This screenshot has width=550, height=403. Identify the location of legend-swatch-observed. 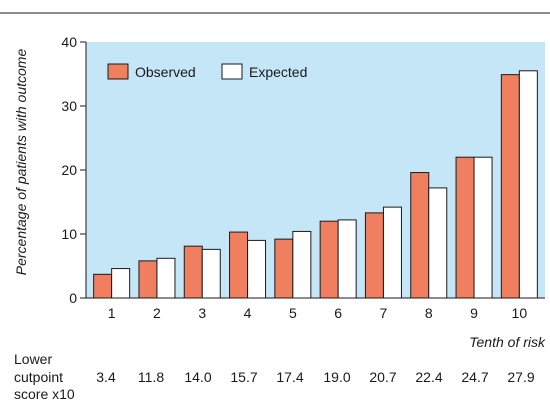
(118, 71).